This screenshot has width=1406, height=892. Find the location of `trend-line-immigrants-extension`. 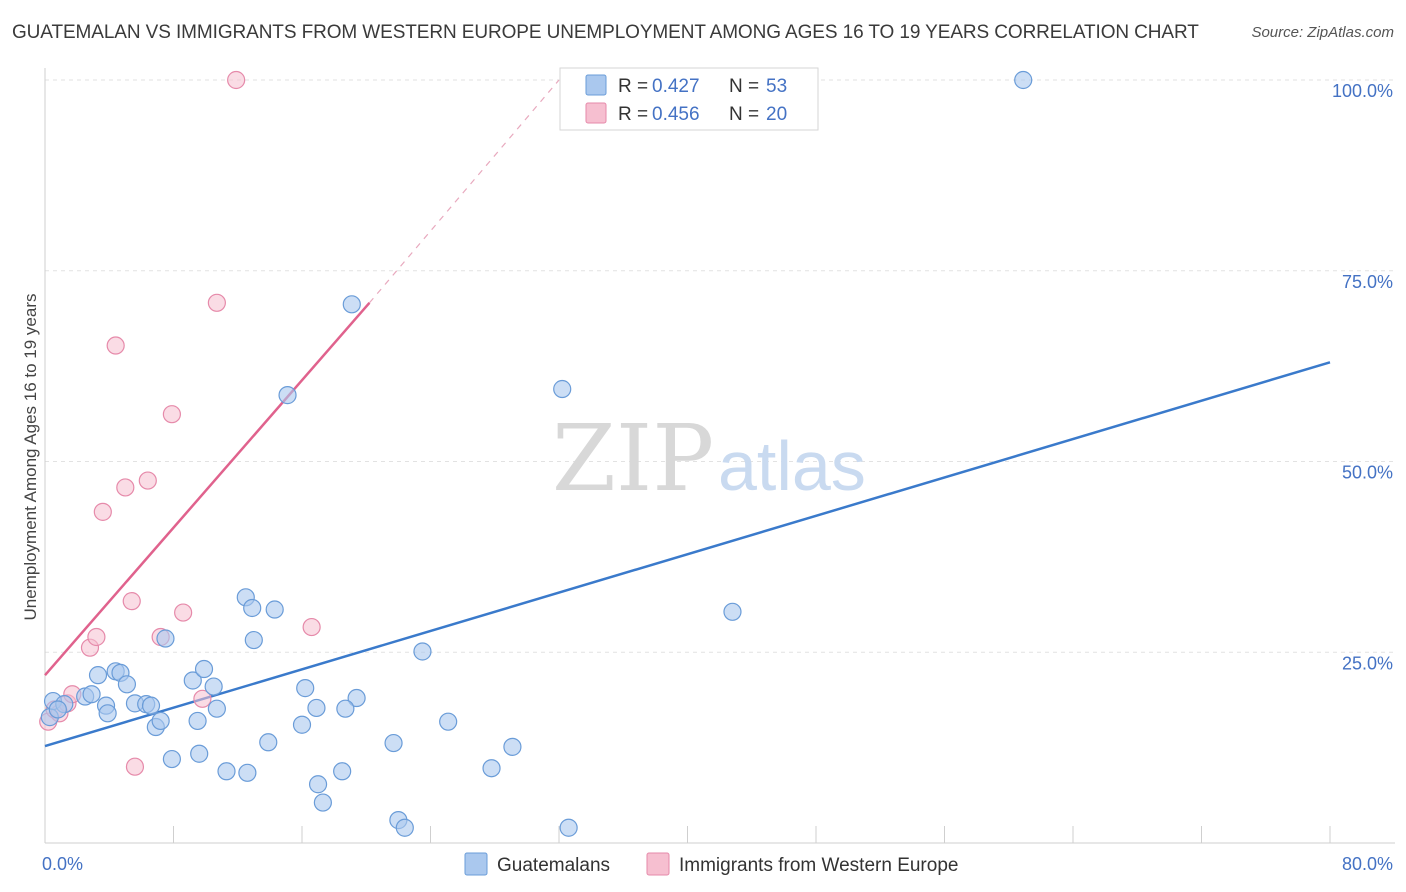

trend-line-immigrants-extension is located at coordinates (464, 191).